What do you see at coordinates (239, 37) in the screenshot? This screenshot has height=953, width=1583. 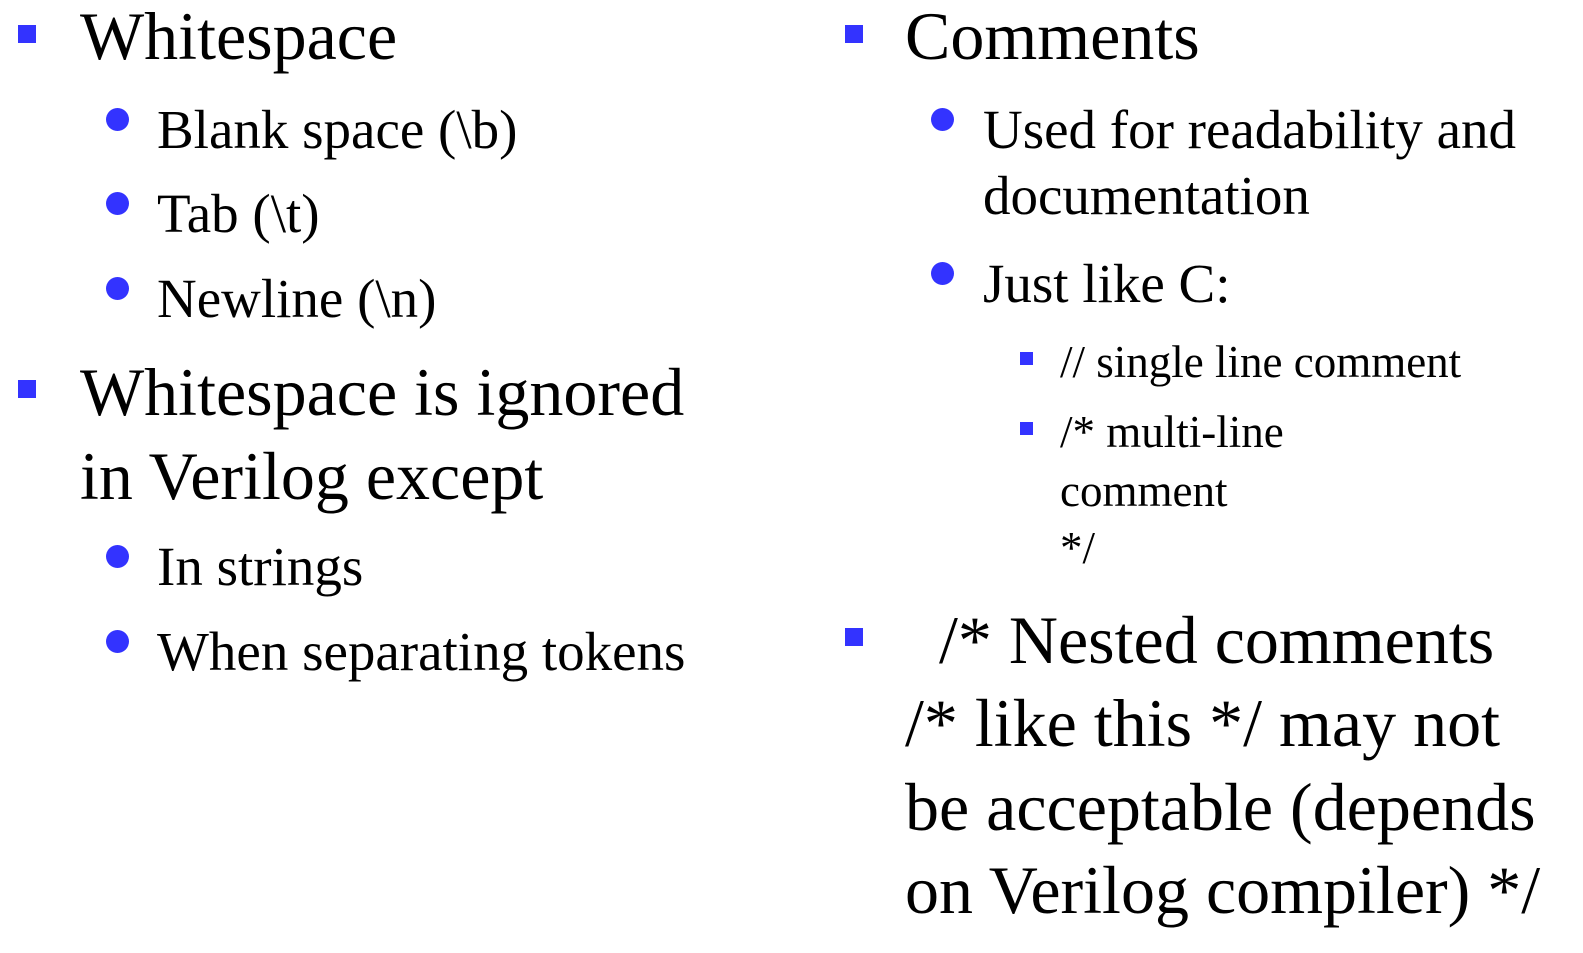 I see `whitespace-heading: Whitespace` at bounding box center [239, 37].